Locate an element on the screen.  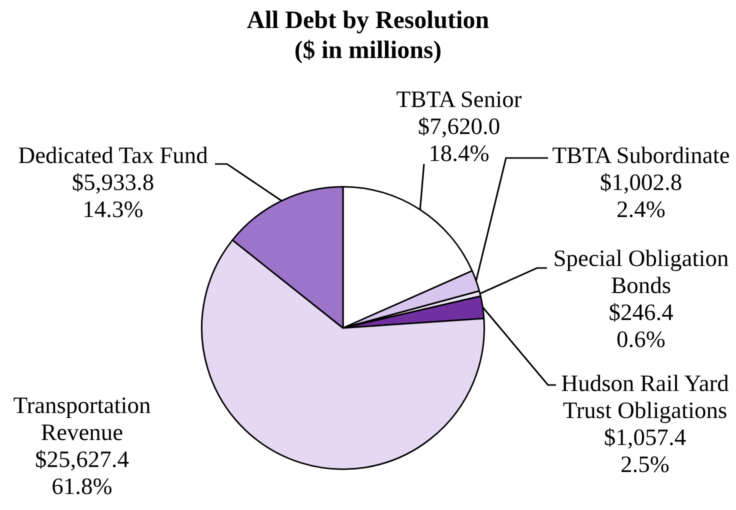
chart-title: All Debt by Resolution ($ in millions) is located at coordinates (368, 36).